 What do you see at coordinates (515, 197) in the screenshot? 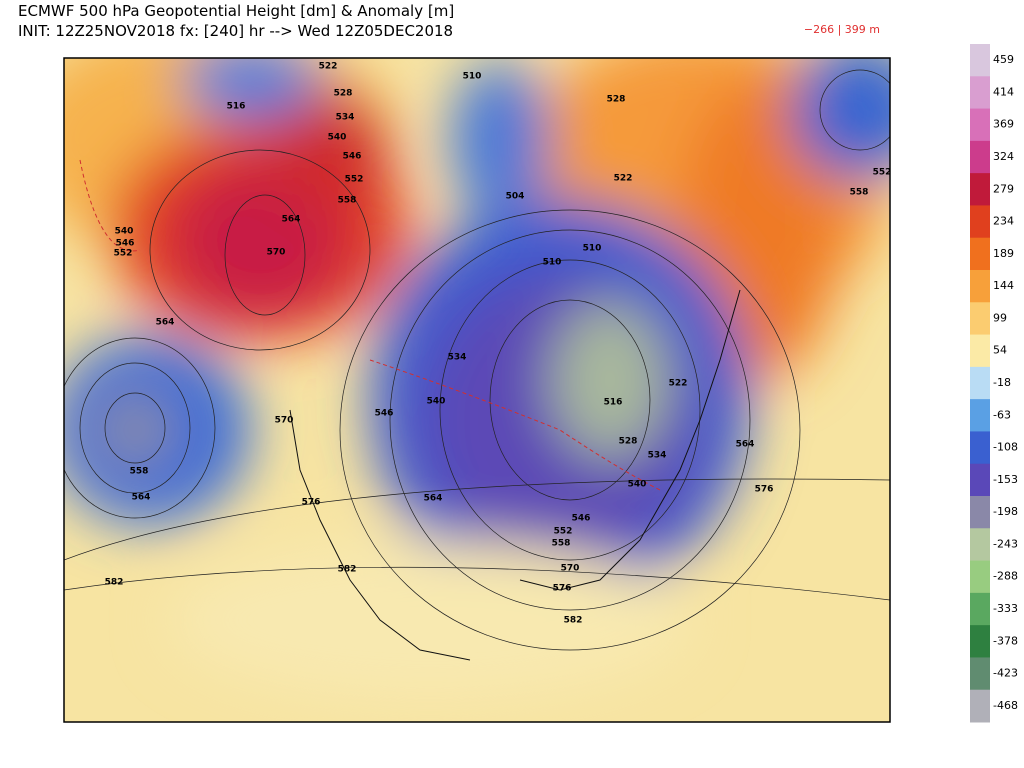
I see `contour-label: 504` at bounding box center [515, 197].